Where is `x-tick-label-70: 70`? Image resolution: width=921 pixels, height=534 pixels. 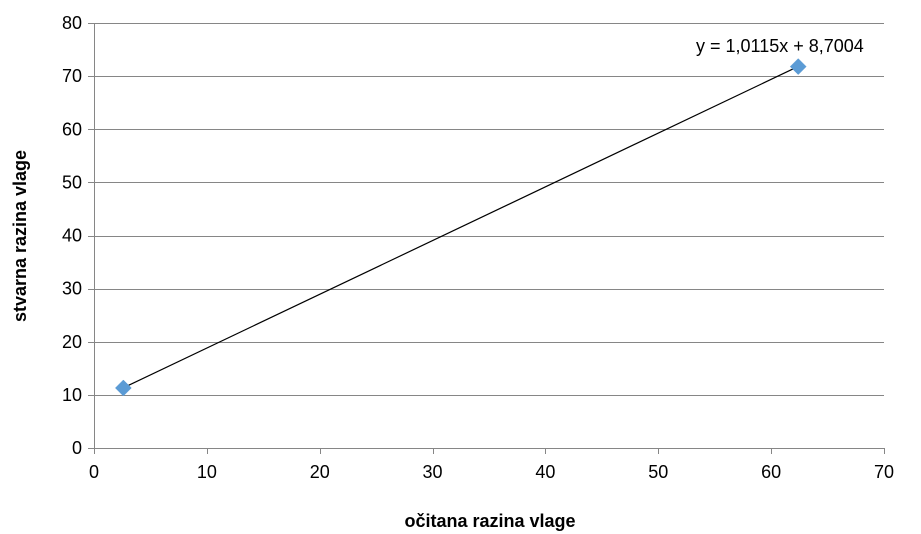 x-tick-label-70: 70 is located at coordinates (884, 472).